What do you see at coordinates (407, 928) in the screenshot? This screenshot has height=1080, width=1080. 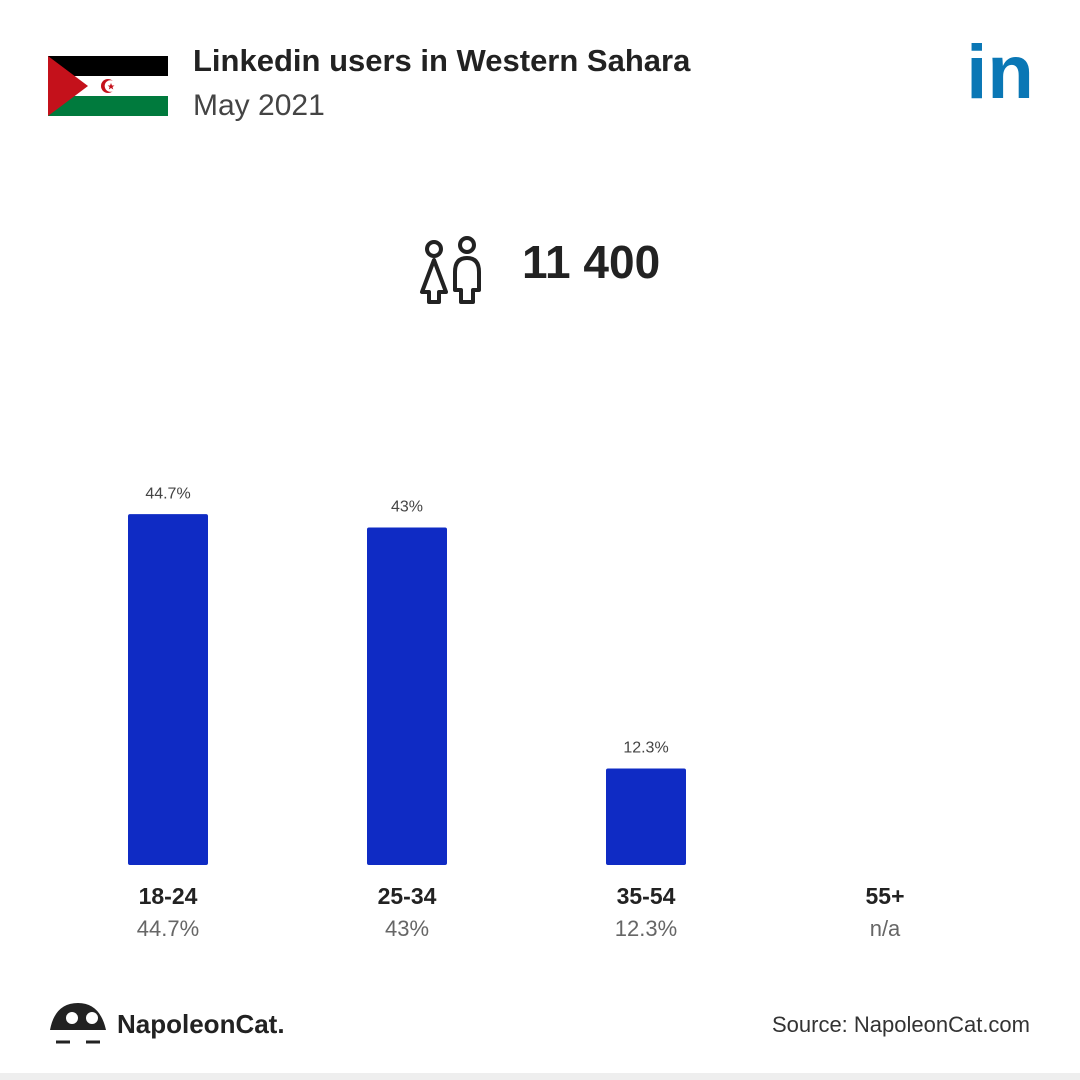 I see `category-value: 43%` at bounding box center [407, 928].